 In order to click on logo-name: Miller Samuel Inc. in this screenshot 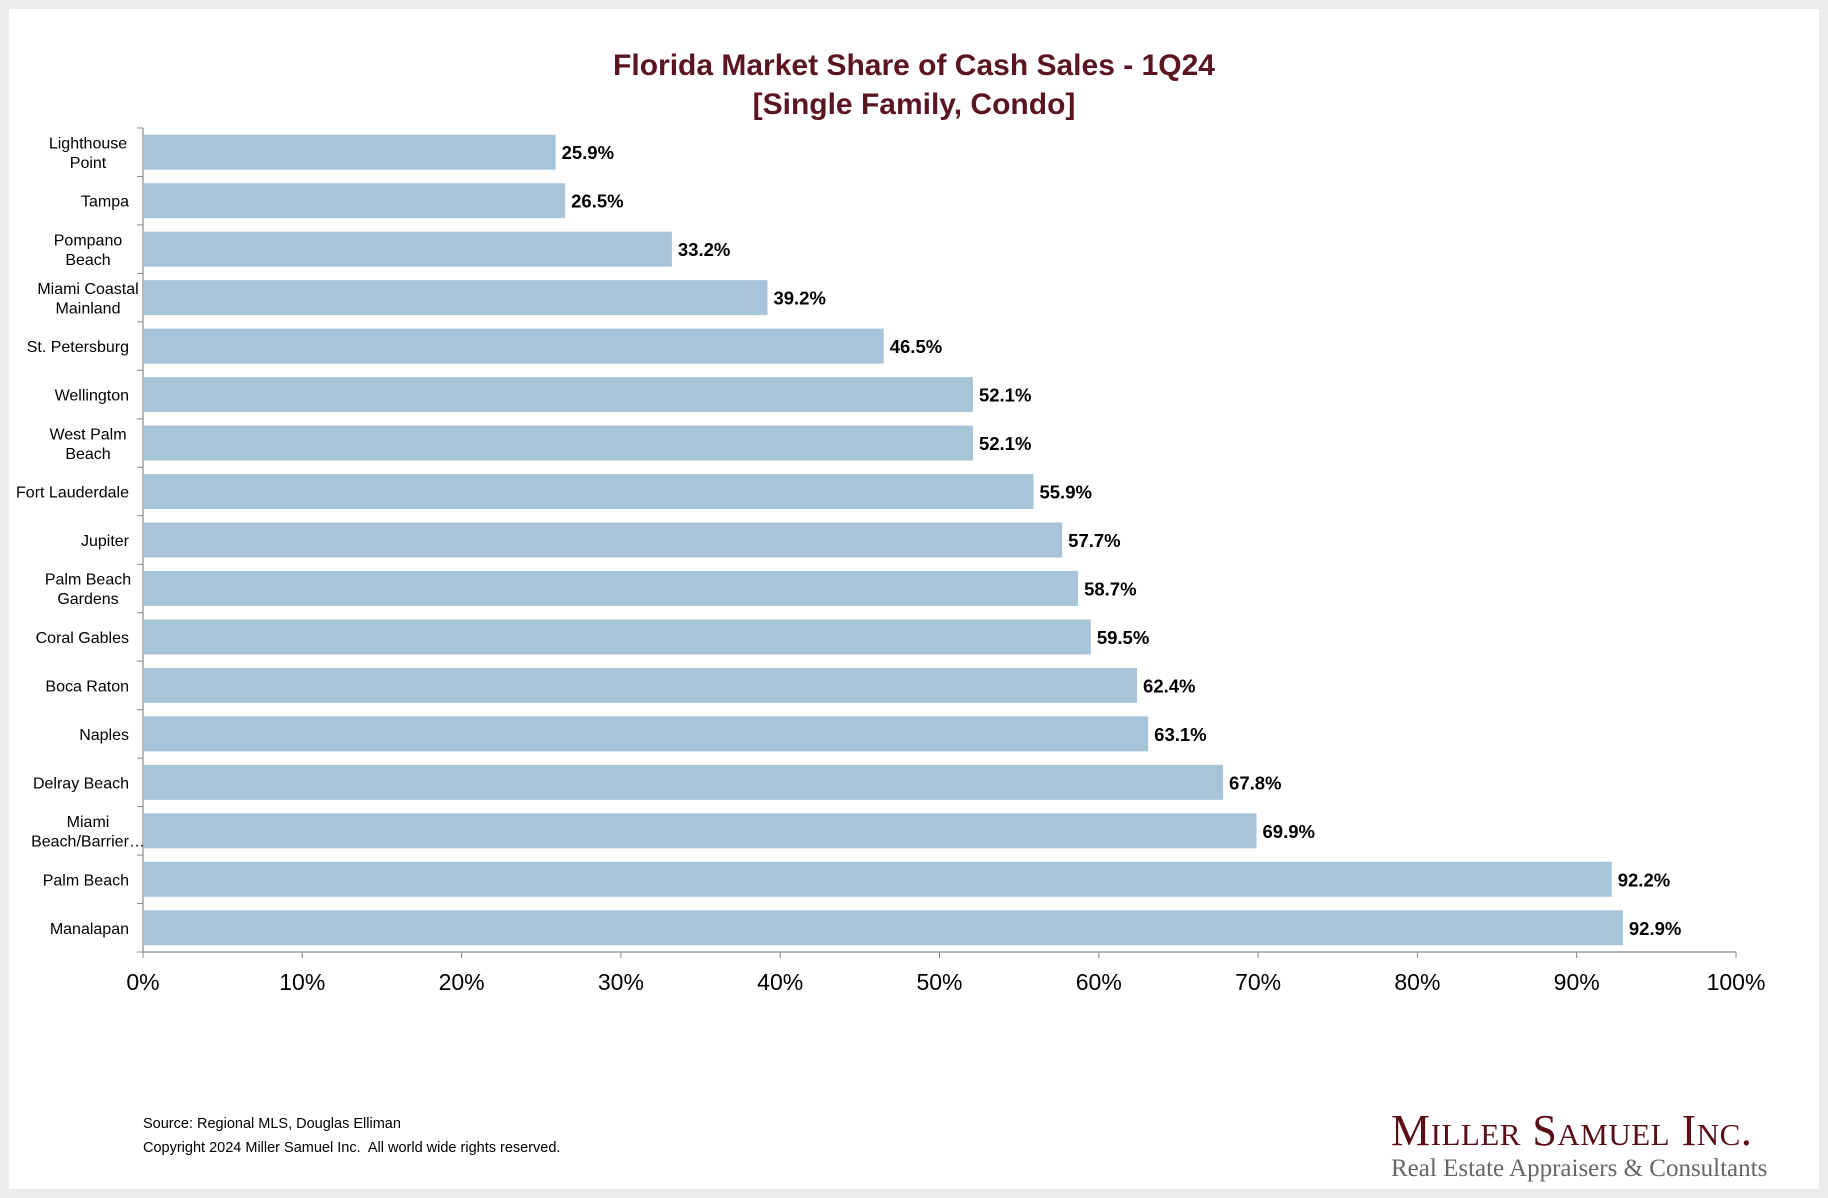, I will do `click(1572, 1130)`.